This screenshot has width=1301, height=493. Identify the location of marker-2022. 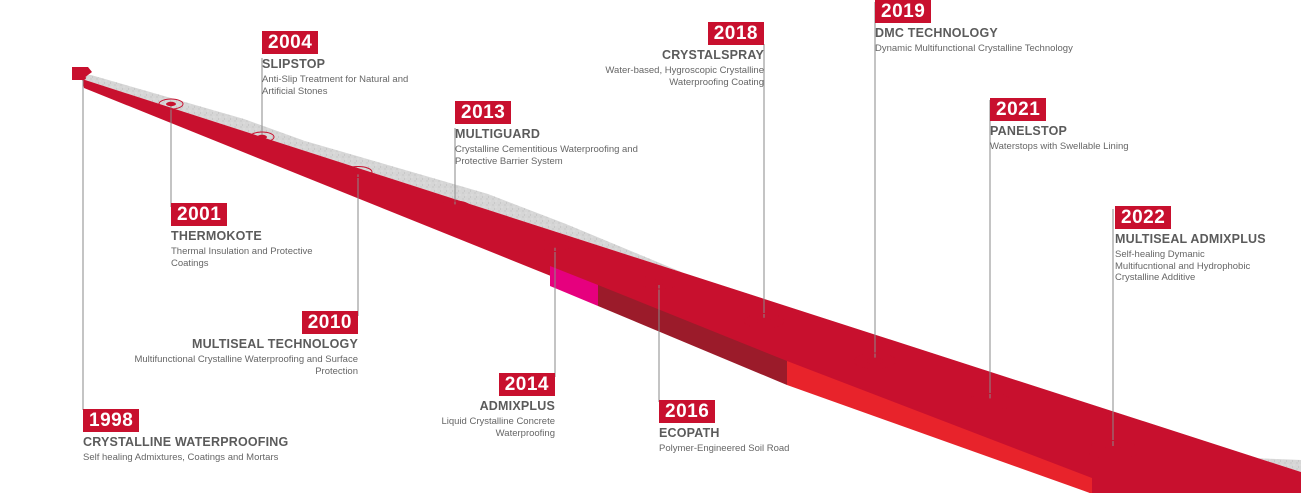
(1113, 450).